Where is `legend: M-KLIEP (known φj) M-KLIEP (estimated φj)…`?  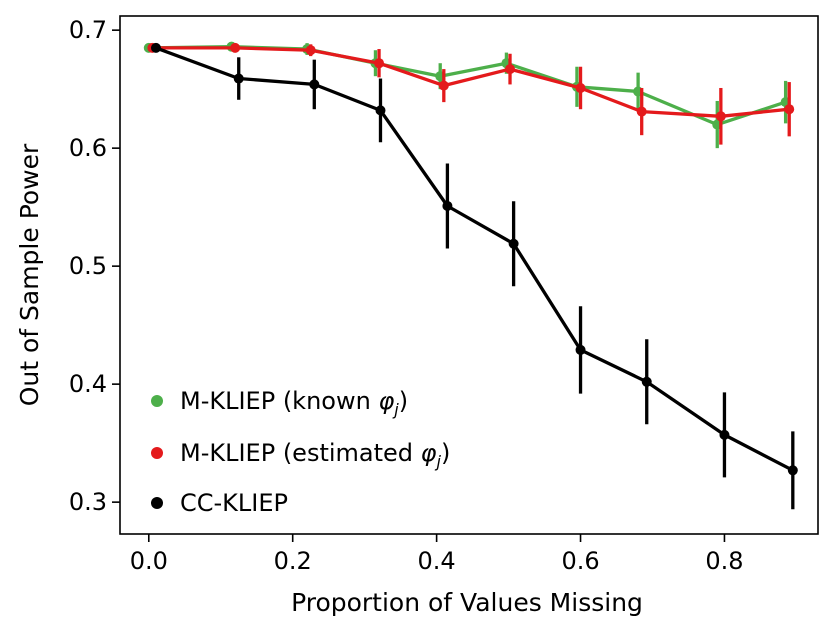
legend: M-KLIEP (known φj) M-KLIEP (estimated φj)… is located at coordinates (300, 452).